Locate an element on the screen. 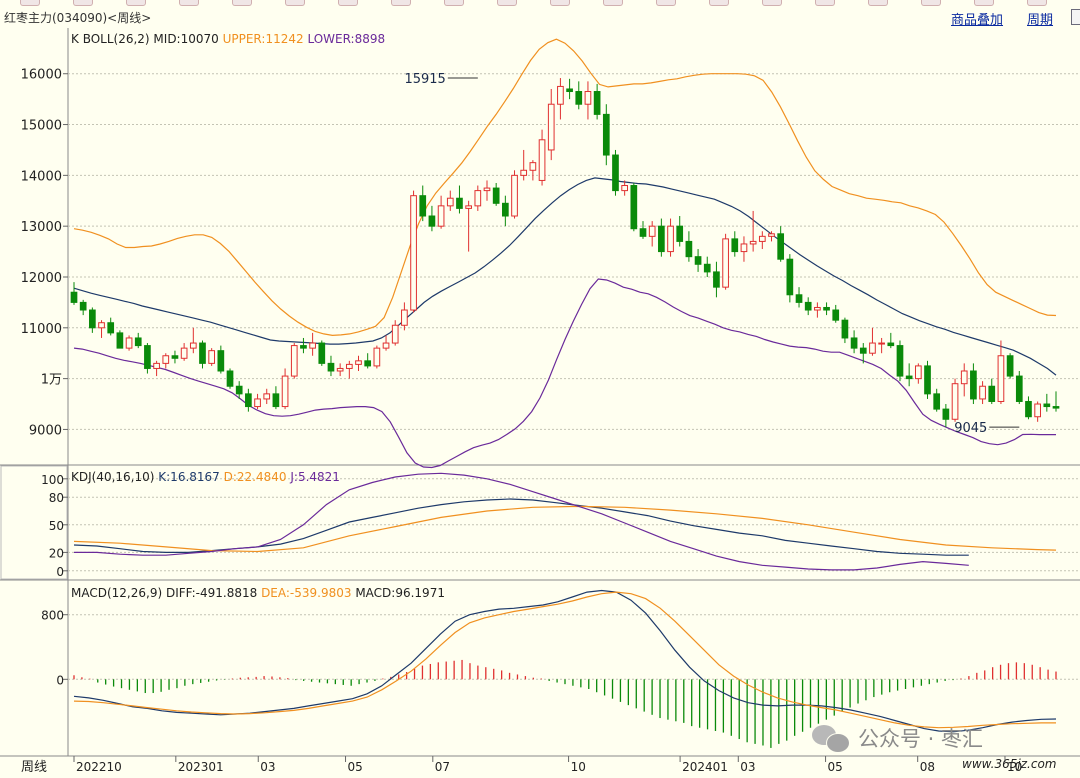 The width and height of the screenshot is (1080, 778). y-tick-label: 20 is located at coordinates (56, 553).